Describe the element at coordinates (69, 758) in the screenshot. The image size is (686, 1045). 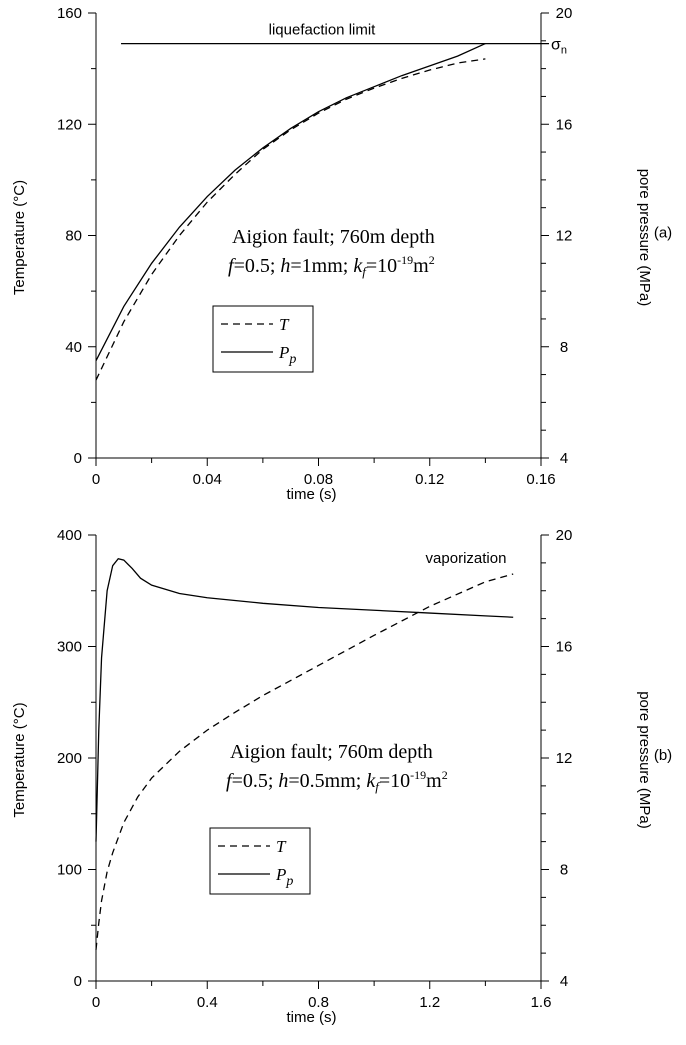
I see `y-tick-label: 200` at that location.